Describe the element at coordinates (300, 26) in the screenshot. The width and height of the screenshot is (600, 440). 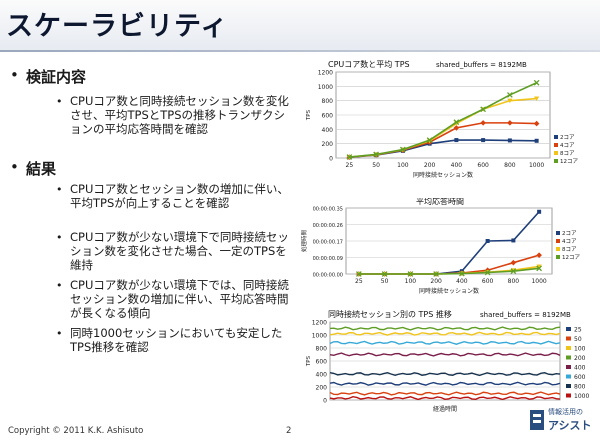
I see `title-bar` at that location.